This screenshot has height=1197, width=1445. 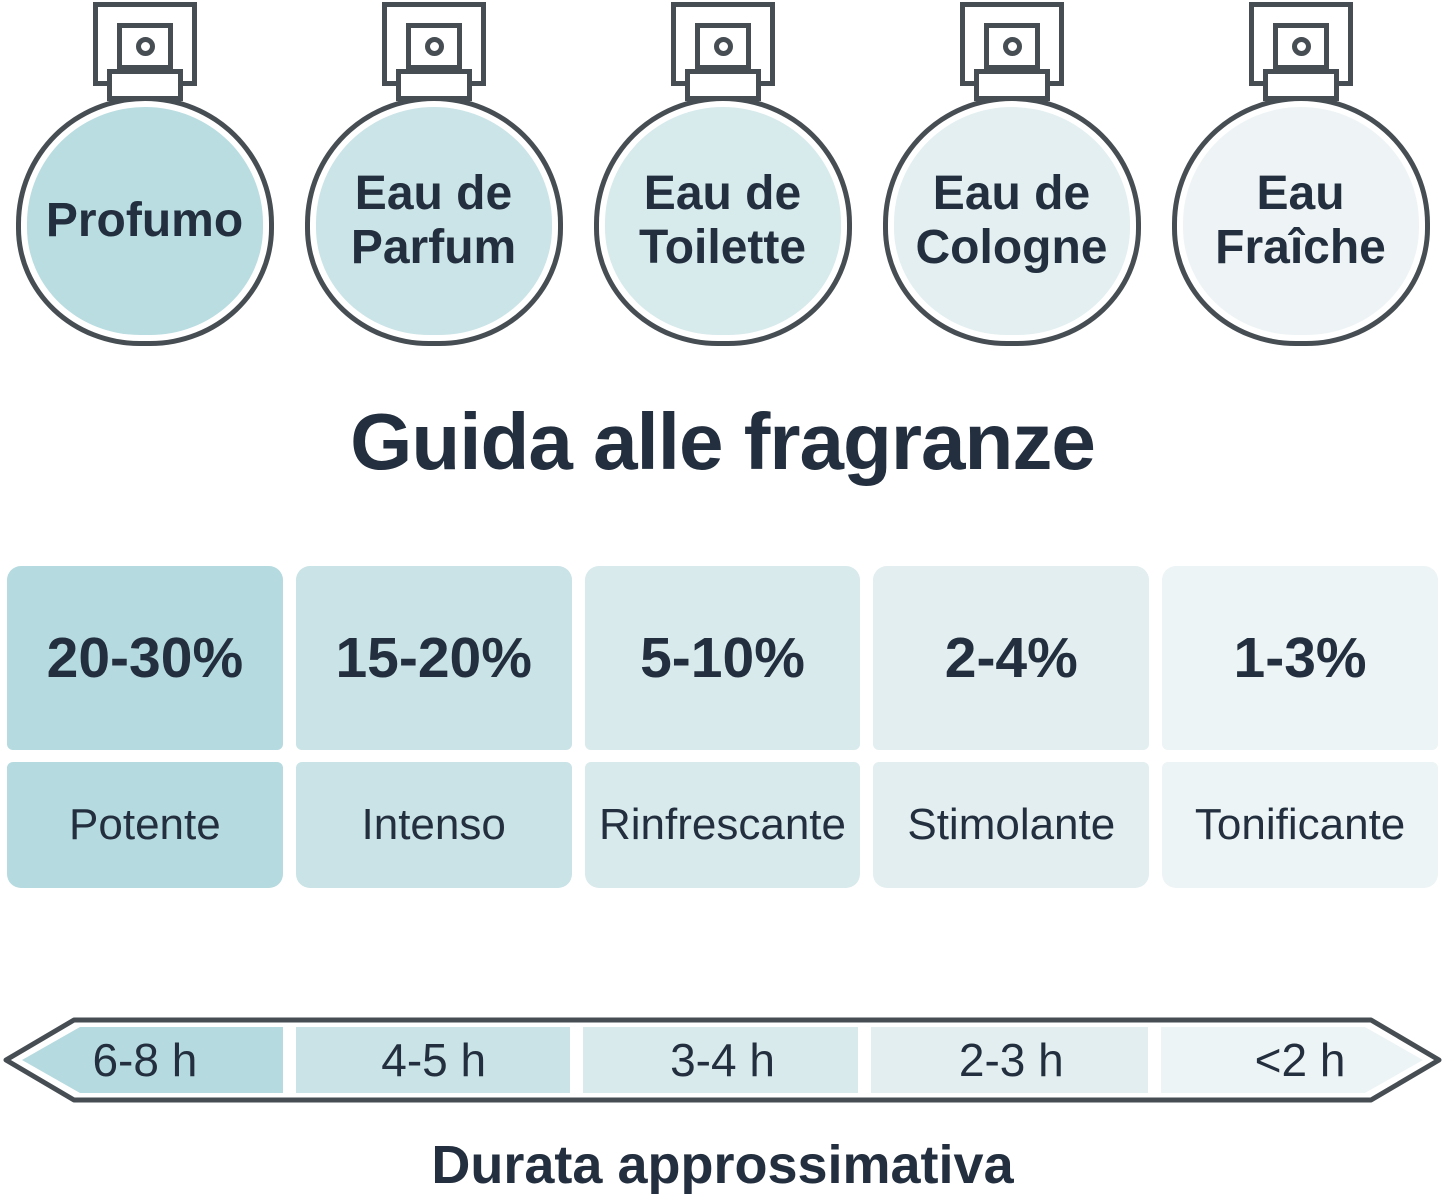 I want to click on bottle-label: Eau de Cologne, so click(x=1011, y=220).